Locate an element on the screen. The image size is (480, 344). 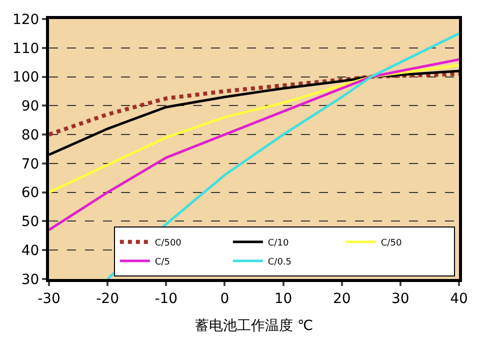
y-tick-label: 30 is located at coordinates (30, 280).